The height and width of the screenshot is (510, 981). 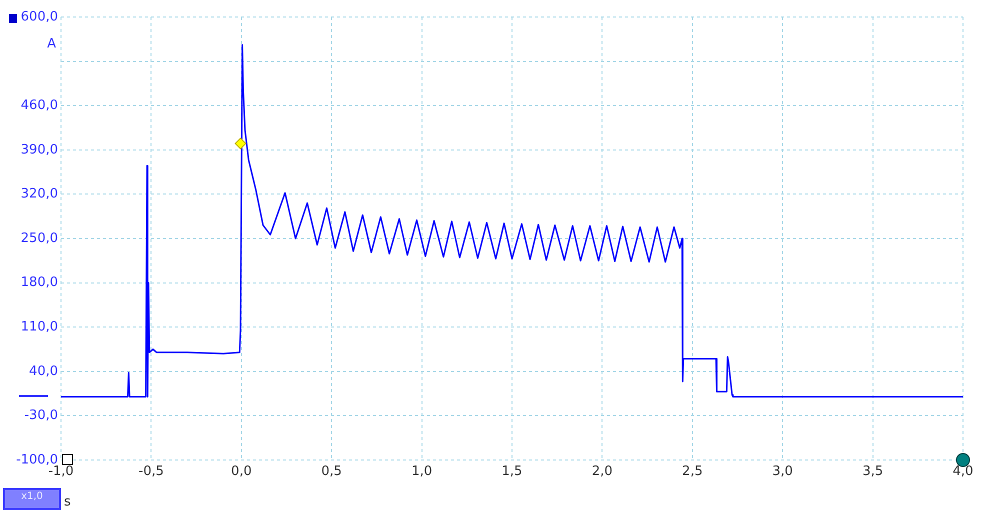 I want to click on y-tick-label: 40,0, so click(x=43, y=371).